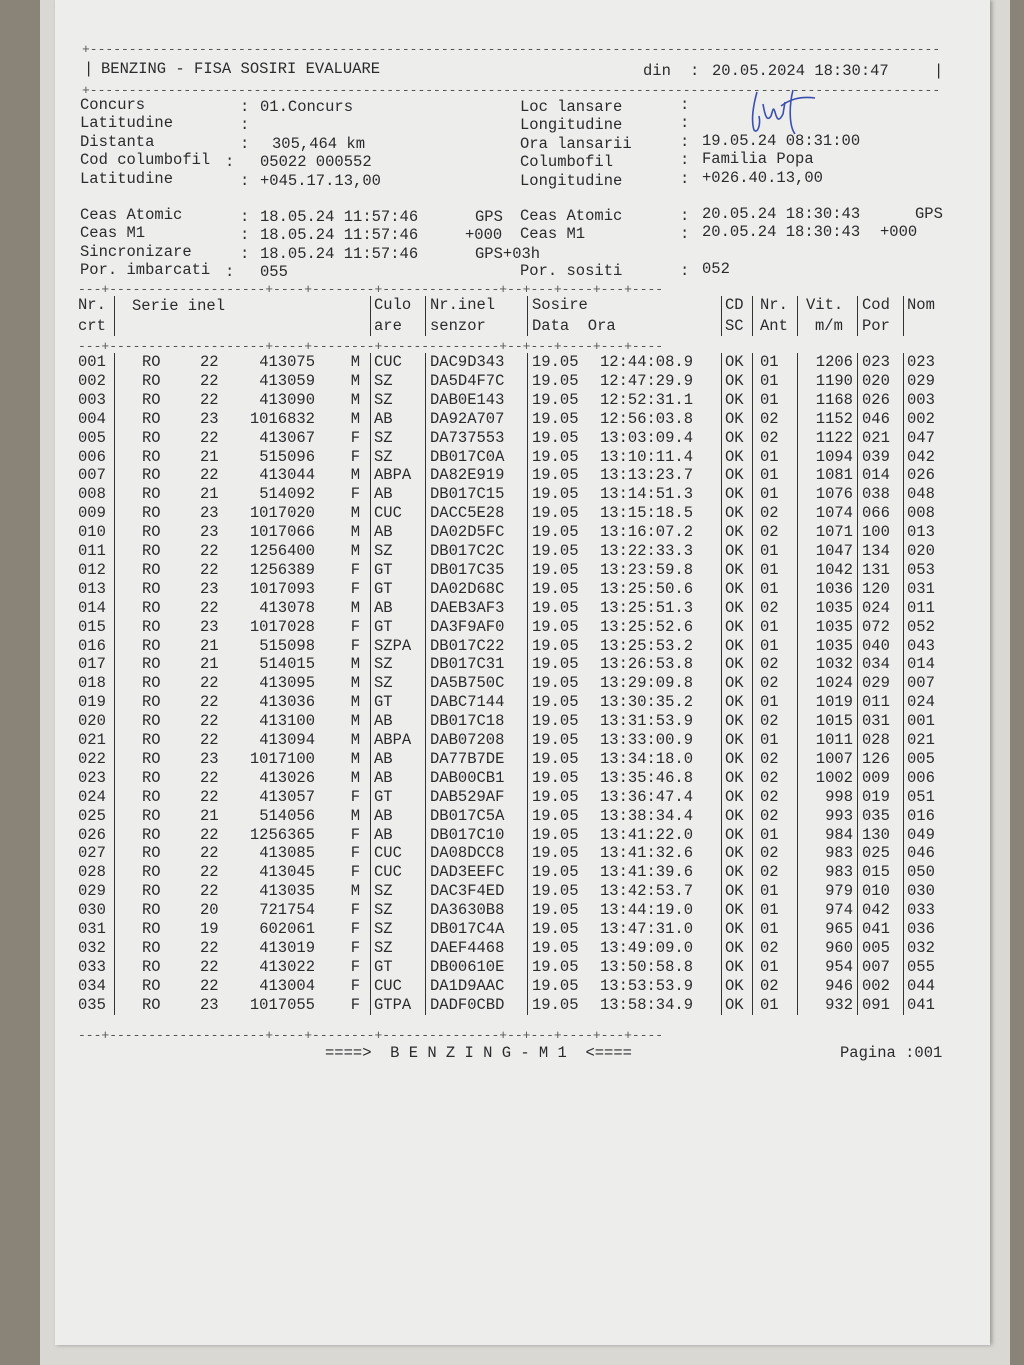 This screenshot has width=1024, height=1365. I want to click on cell-color: SZ, so click(383, 437).